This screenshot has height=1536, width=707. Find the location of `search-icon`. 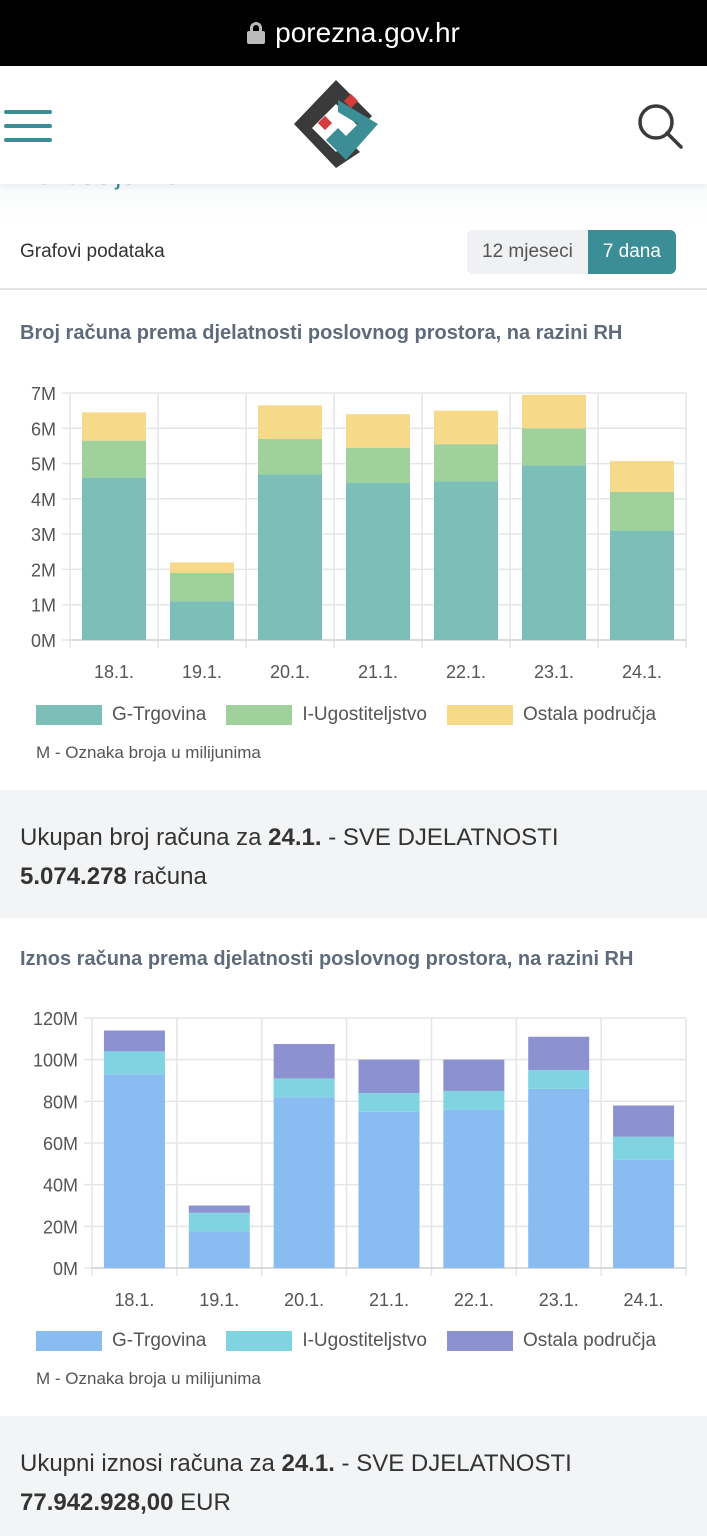

search-icon is located at coordinates (660, 126).